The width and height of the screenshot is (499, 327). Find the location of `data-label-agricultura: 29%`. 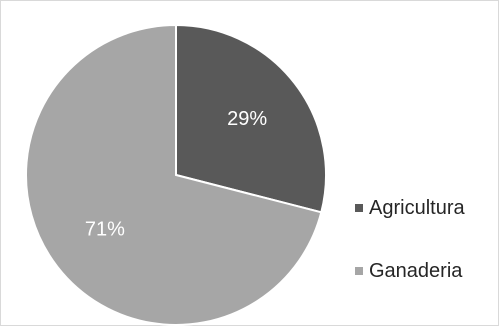

data-label-agricultura: 29% is located at coordinates (247, 119).